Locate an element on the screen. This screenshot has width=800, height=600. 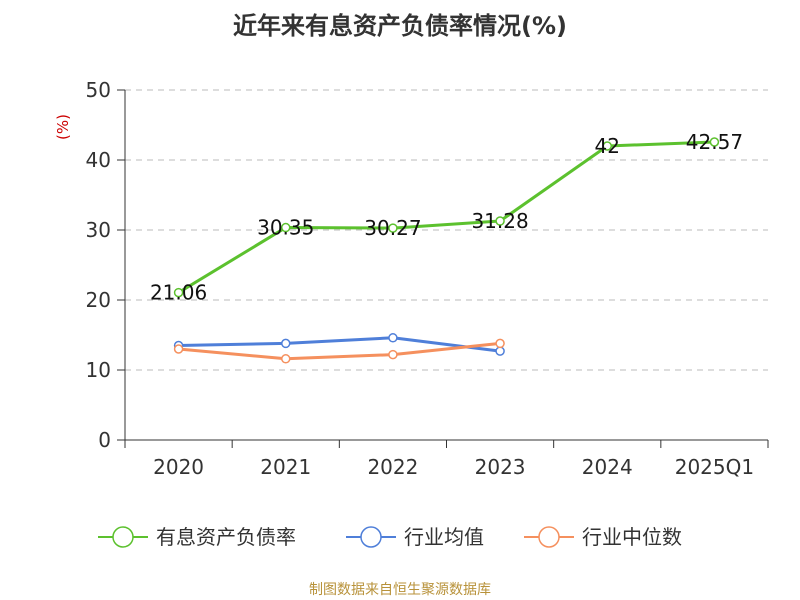
data-label: 42.57 is located at coordinates (714, 142).